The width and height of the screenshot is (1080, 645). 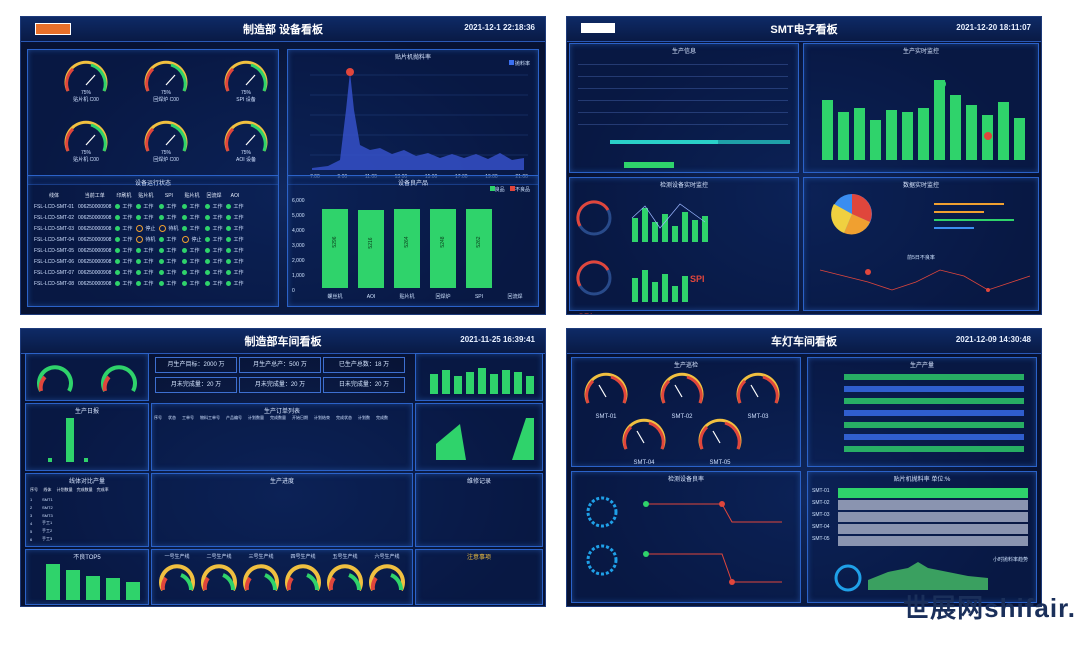 I want to click on check-box: 检测设备实时监控 SPI SPI, so click(x=684, y=245).